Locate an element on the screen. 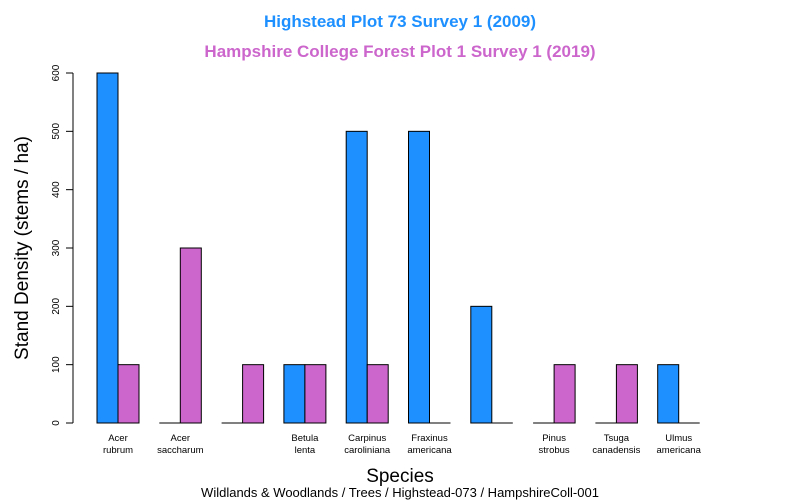 This screenshot has width=800, height=500. x-category-label: Fraxinus americana is located at coordinates (429, 444).